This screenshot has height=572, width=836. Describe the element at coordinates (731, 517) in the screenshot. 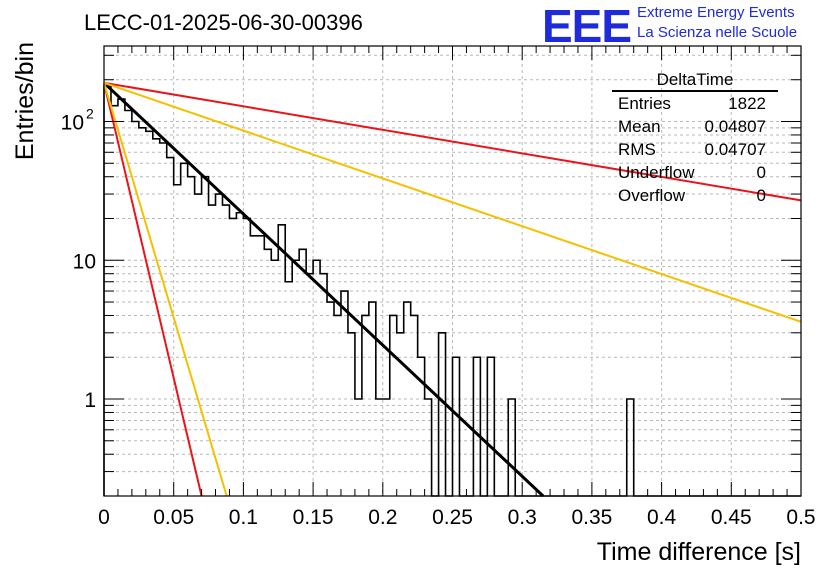

I see `x-tick-label: 0.45` at that location.